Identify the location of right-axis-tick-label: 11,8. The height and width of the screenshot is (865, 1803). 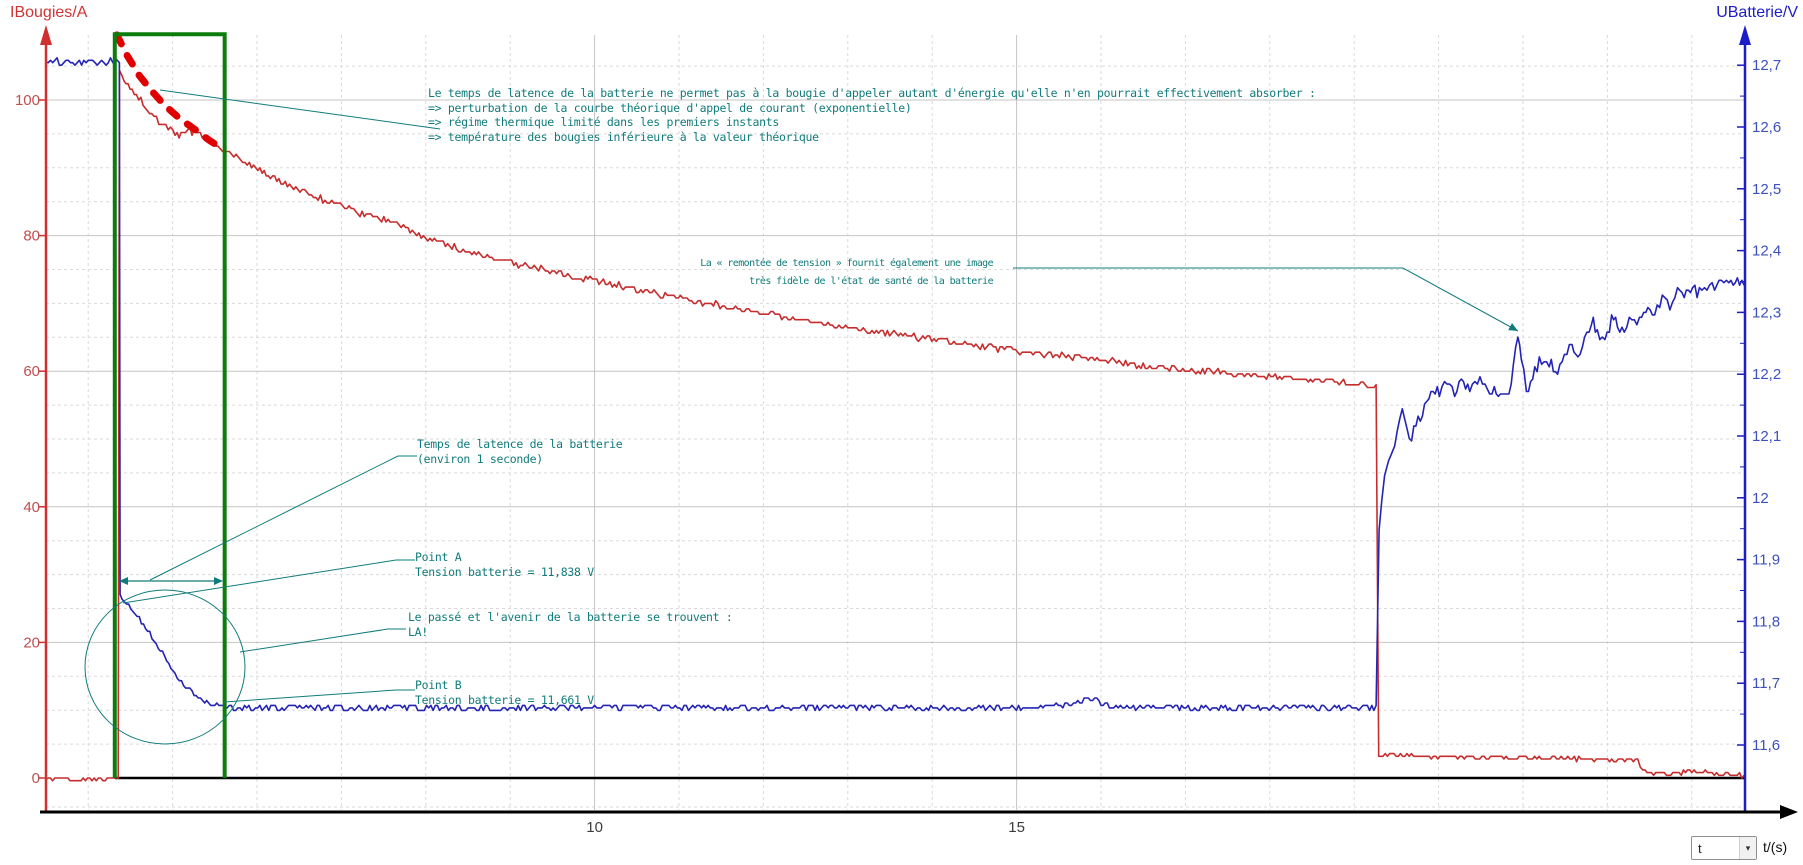
(1766, 621).